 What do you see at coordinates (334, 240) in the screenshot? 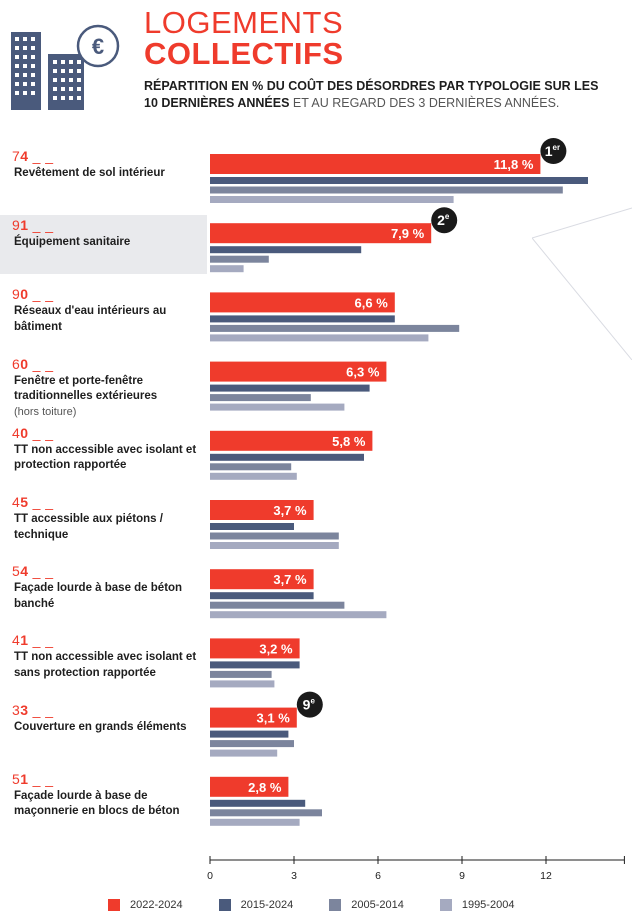
I see `category-bars-2: 7,9 %2e` at bounding box center [334, 240].